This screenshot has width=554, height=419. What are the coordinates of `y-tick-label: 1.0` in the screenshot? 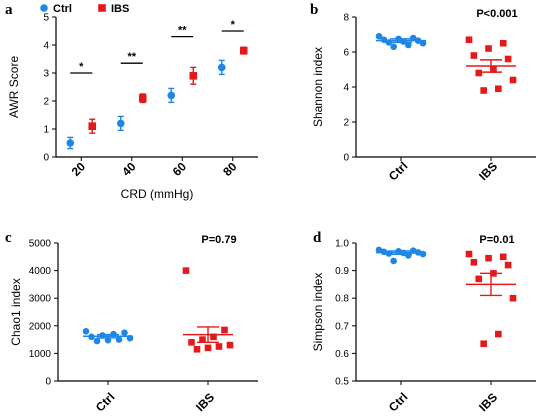 It's located at (342, 244).